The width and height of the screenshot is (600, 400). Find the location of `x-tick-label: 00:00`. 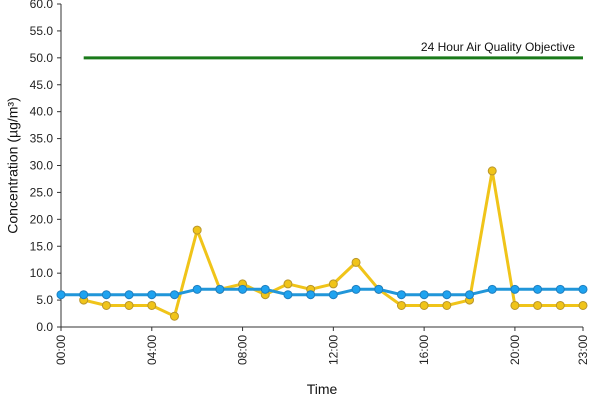

x-tick-label: 00:00 is located at coordinates (61, 350).